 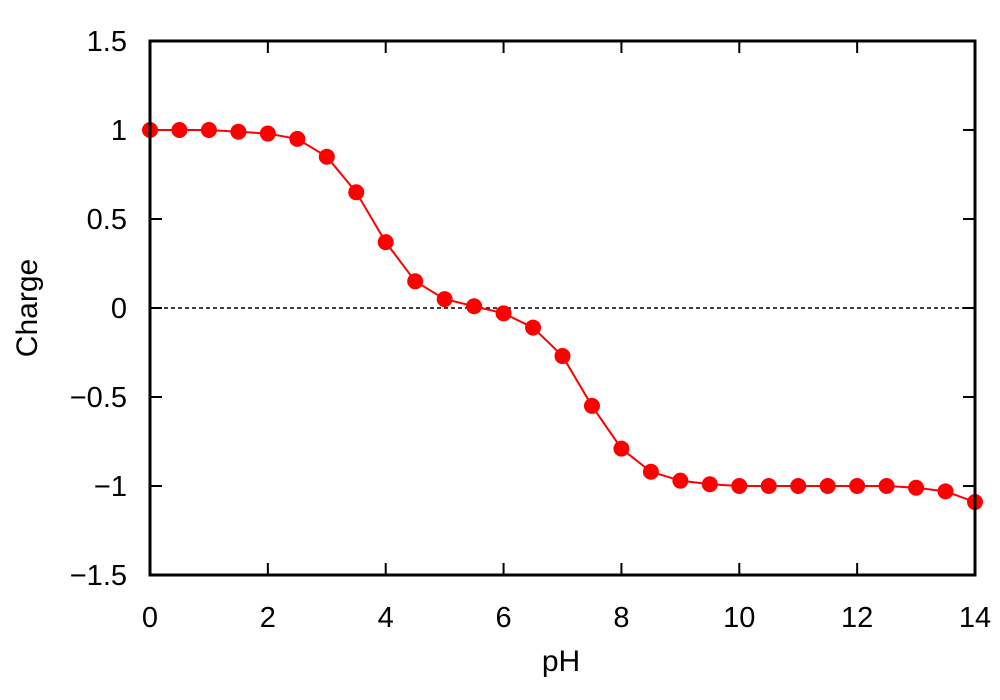 What do you see at coordinates (107, 220) in the screenshot?
I see `y-tick-label: 0.5` at bounding box center [107, 220].